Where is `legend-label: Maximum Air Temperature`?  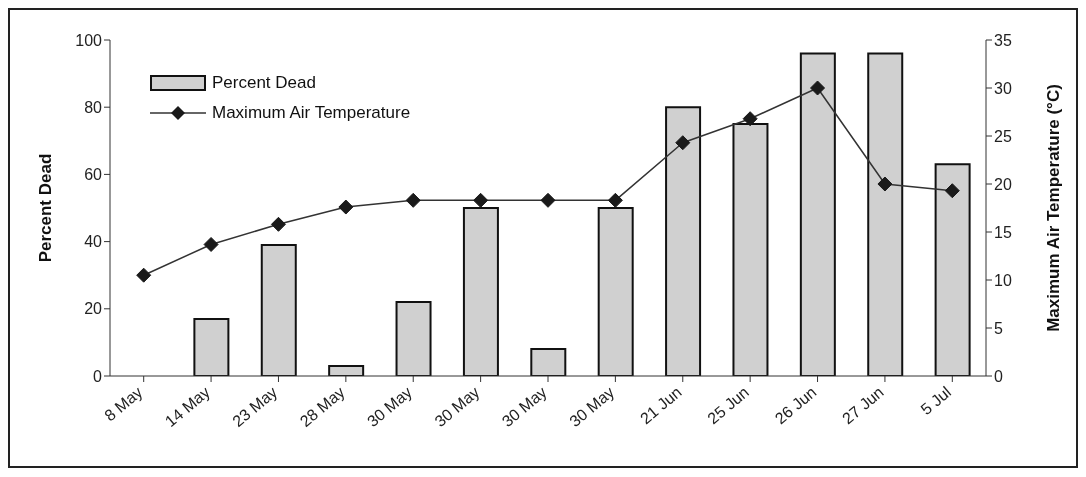 legend-label: Maximum Air Temperature is located at coordinates (311, 113).